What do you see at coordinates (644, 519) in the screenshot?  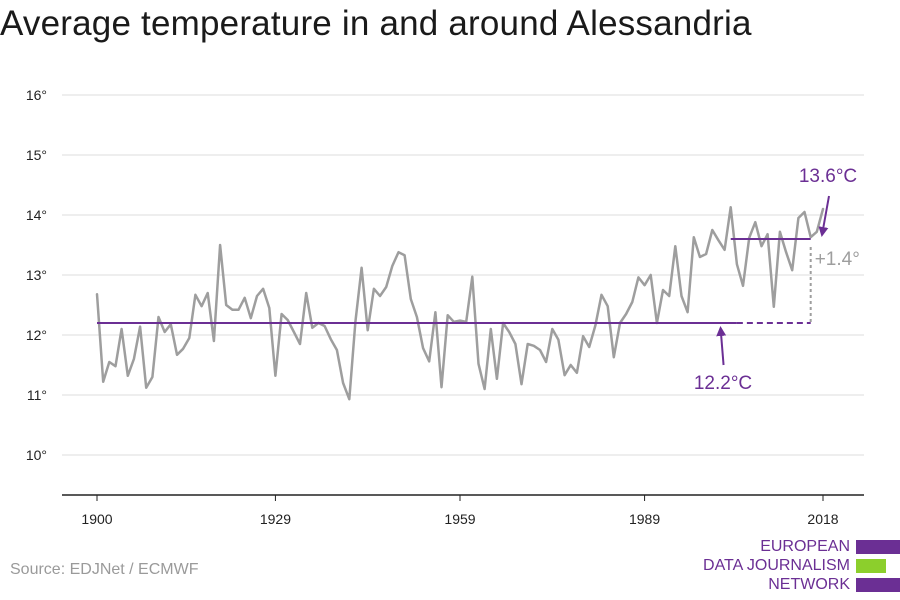 I see `x-tick-label: 1989` at bounding box center [644, 519].